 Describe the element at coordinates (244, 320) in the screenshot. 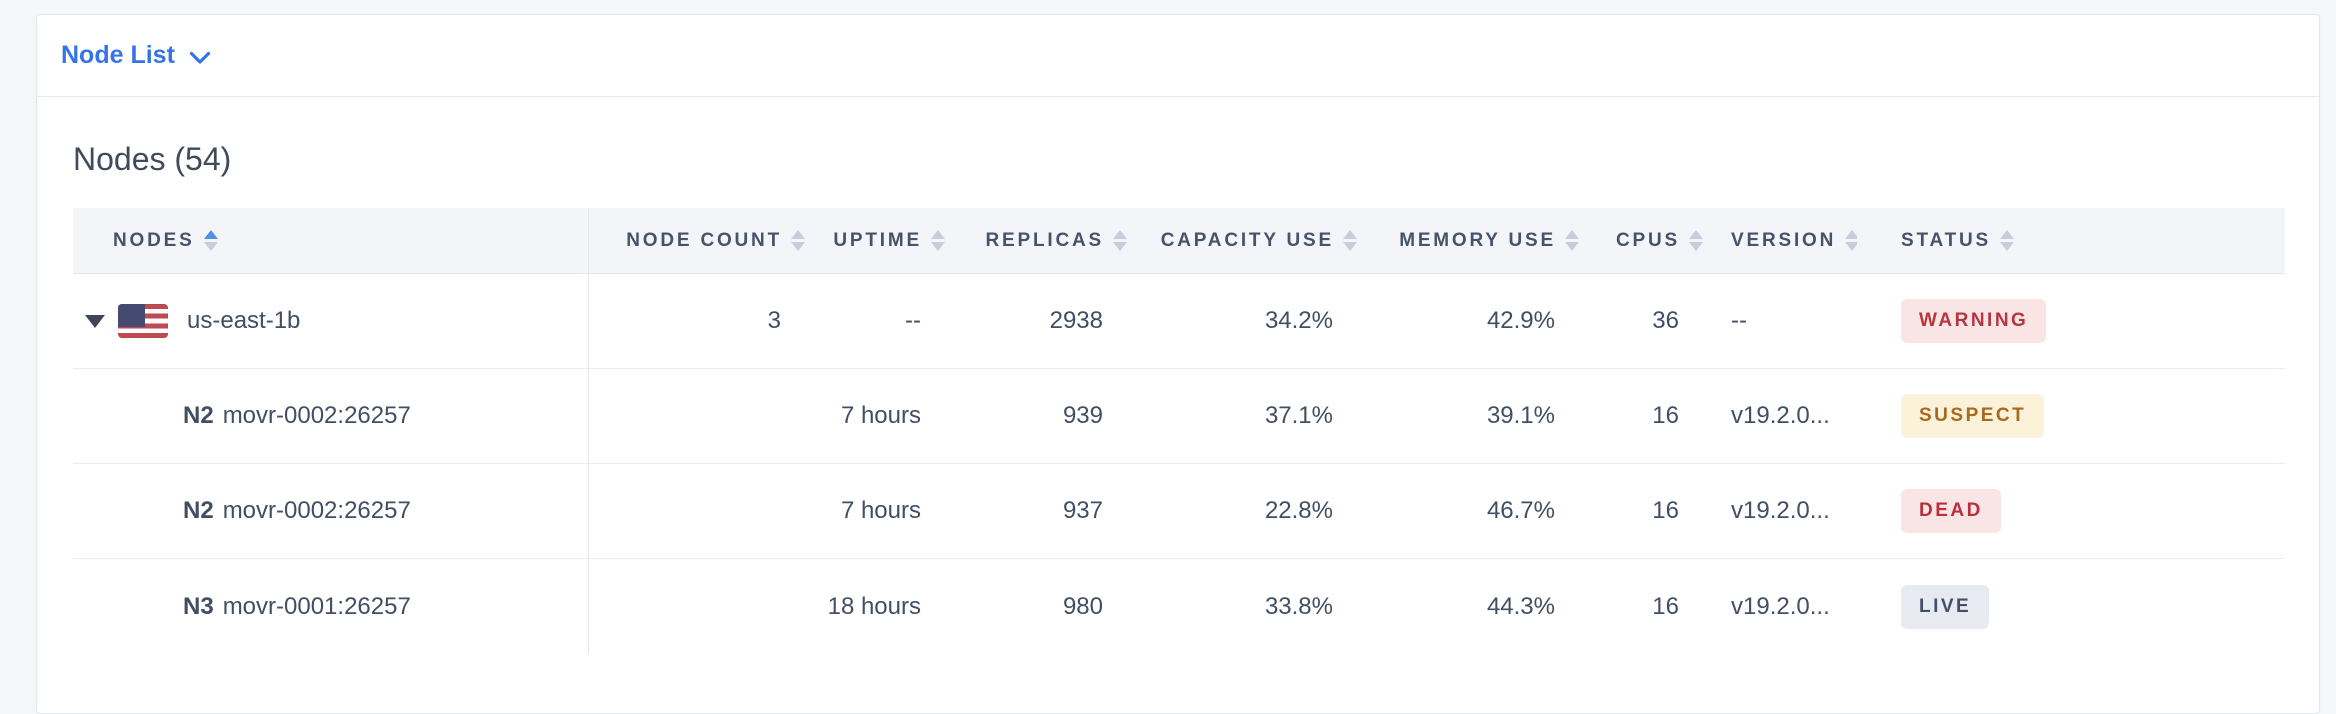

I see `region-name: us-east-1b` at that location.